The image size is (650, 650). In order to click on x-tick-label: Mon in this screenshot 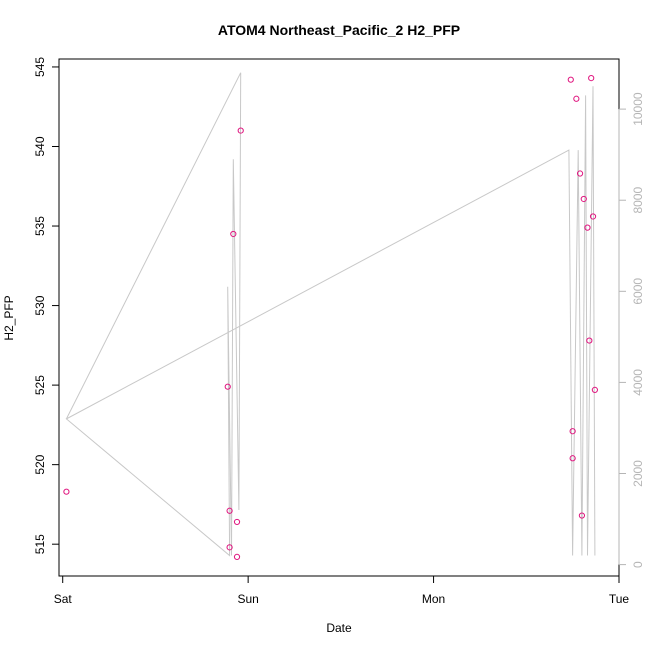, I will do `click(433, 599)`.